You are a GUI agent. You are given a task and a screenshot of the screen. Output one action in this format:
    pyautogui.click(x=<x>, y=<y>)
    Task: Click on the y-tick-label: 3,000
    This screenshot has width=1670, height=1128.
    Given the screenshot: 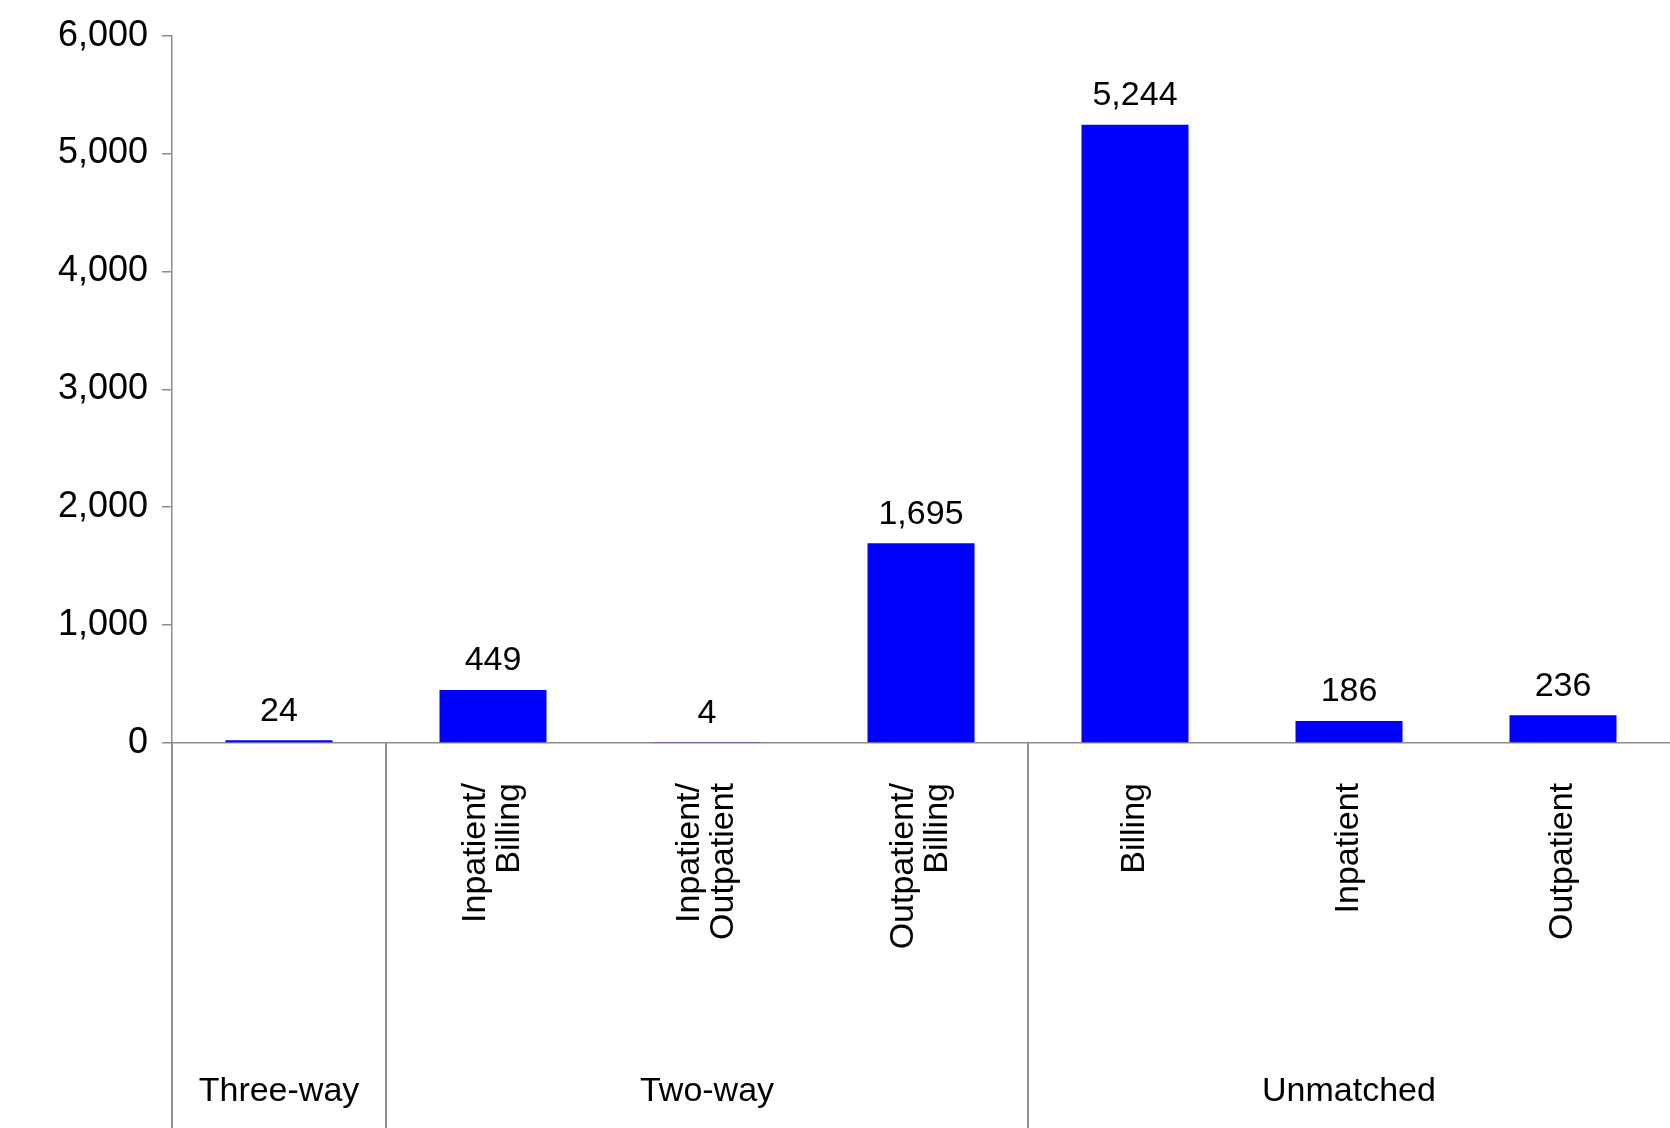 What is the action you would take?
    pyautogui.click(x=102, y=387)
    